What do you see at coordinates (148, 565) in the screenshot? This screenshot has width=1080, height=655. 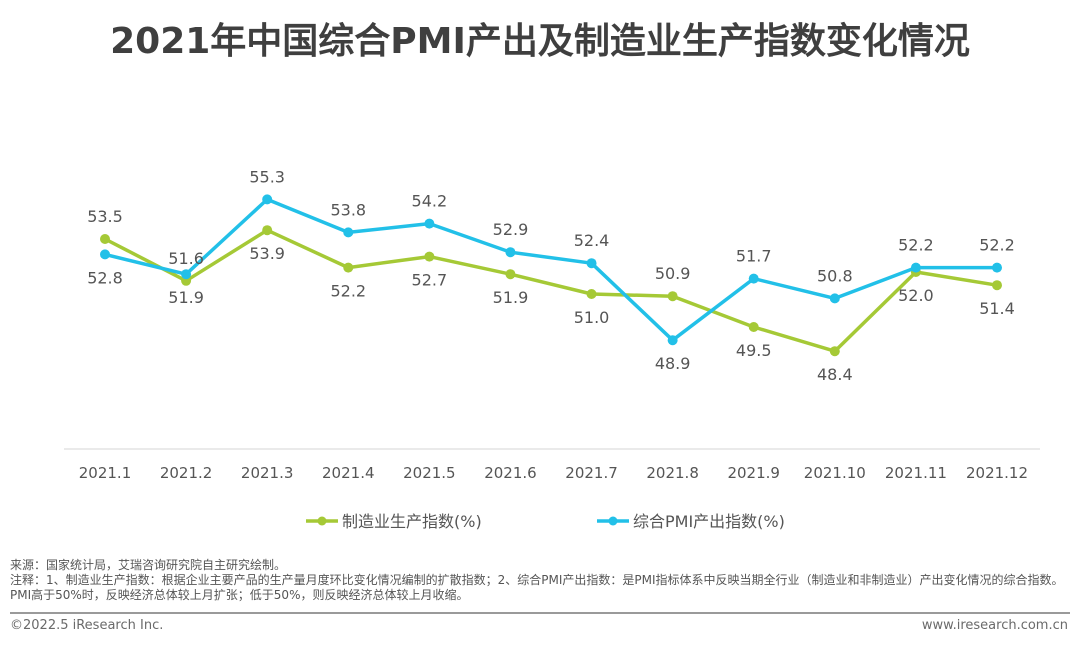 I see `source-note: 来源：国家统计局，艾瑞咨询研究院自主研究绘制。` at bounding box center [148, 565].